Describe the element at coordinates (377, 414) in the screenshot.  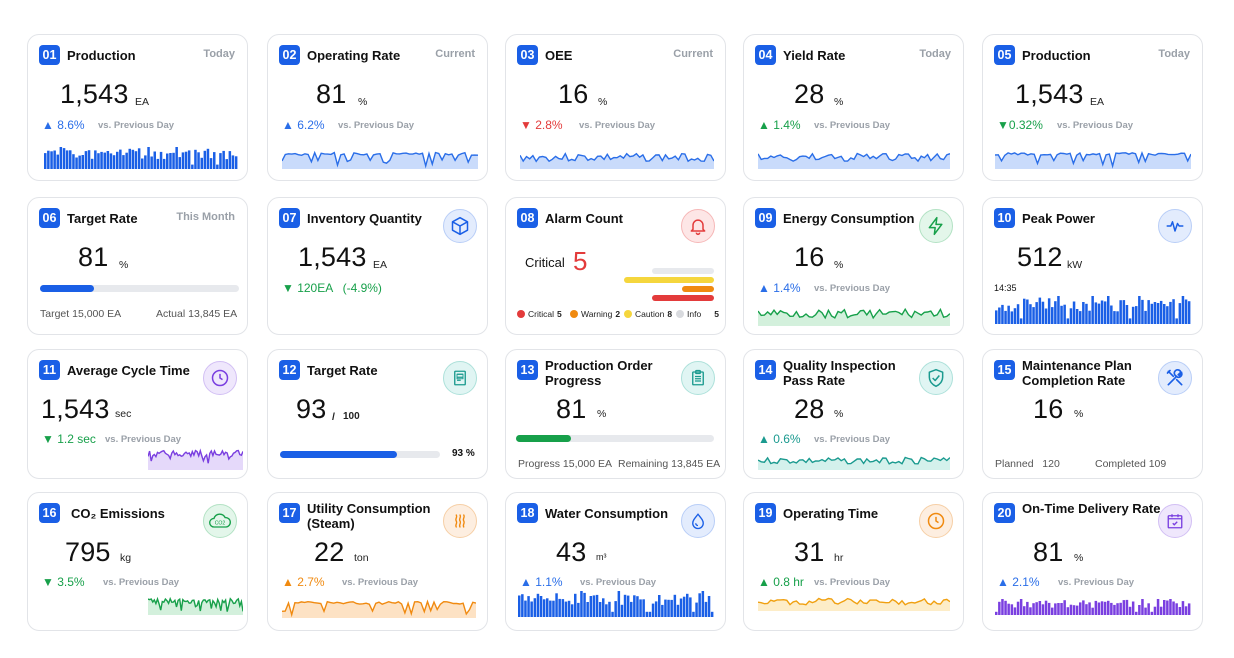
I see `kpi-card-target-rate-2: 12 Target Rate 93 / 100 93 %` at that location.